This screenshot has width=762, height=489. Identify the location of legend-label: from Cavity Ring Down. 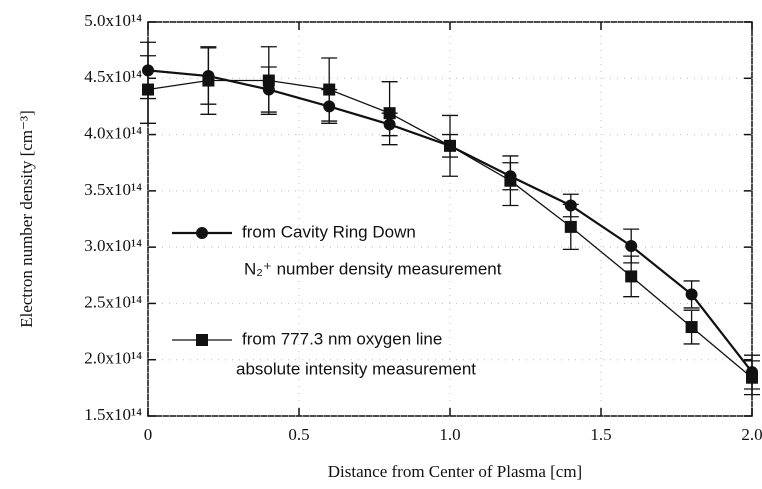
(329, 231).